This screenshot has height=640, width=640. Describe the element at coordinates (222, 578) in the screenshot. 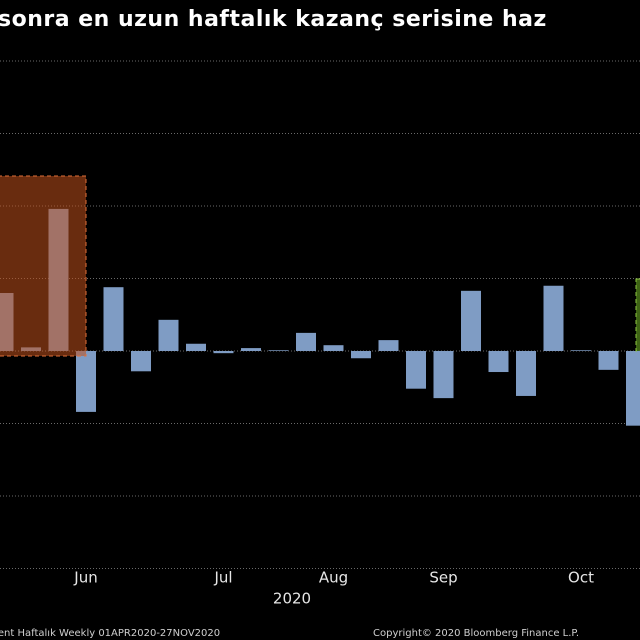

I see `x-tick-label: Jul` at that location.